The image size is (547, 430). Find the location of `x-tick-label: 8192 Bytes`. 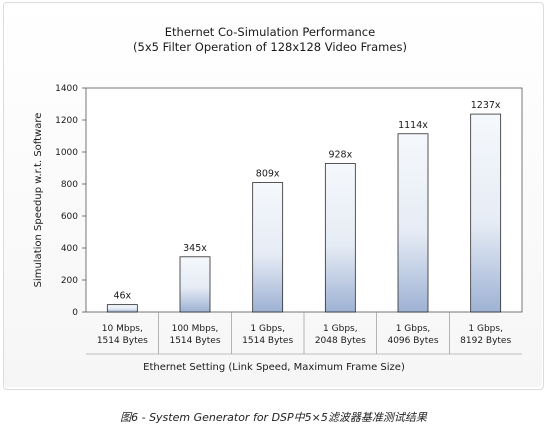

x-tick-label: 8192 Bytes is located at coordinates (485, 341).